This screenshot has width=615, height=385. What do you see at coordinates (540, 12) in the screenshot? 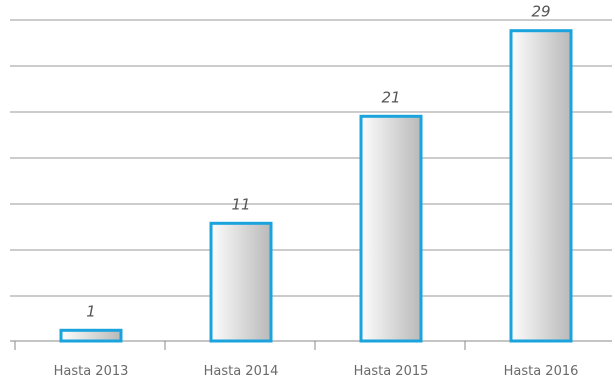
I see `bar-value-label: 29` at bounding box center [540, 12].